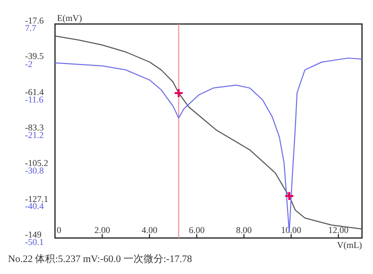 This screenshot has height=274, width=373. I want to click on y-tick-label: -39.5, so click(34, 56).